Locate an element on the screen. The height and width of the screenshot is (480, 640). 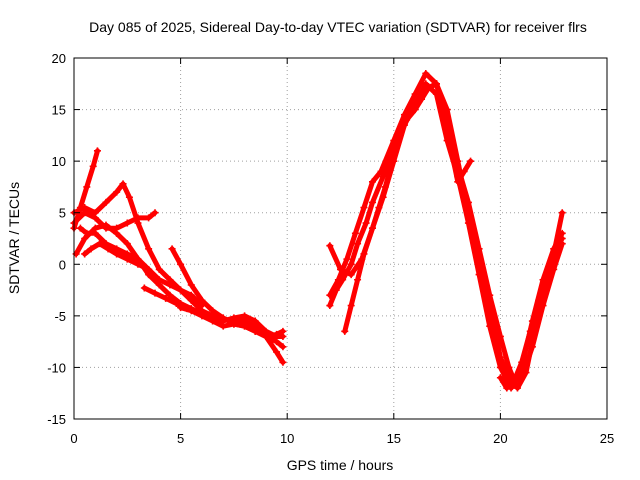
y-tick-label: 10 is located at coordinates (59, 161).